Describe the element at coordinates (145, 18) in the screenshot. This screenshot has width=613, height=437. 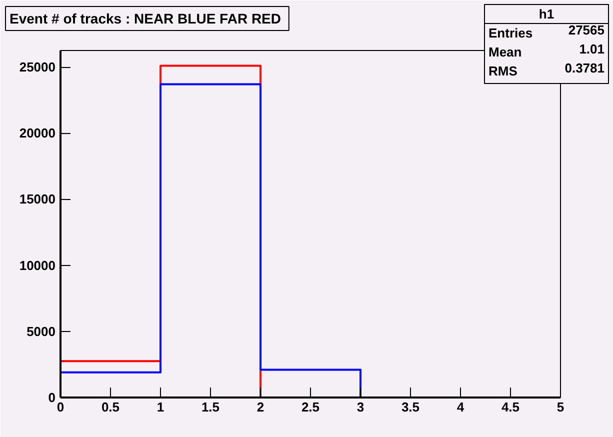
I see `chart-title: Event # of tracks : NEAR BLUE FAR RED` at that location.